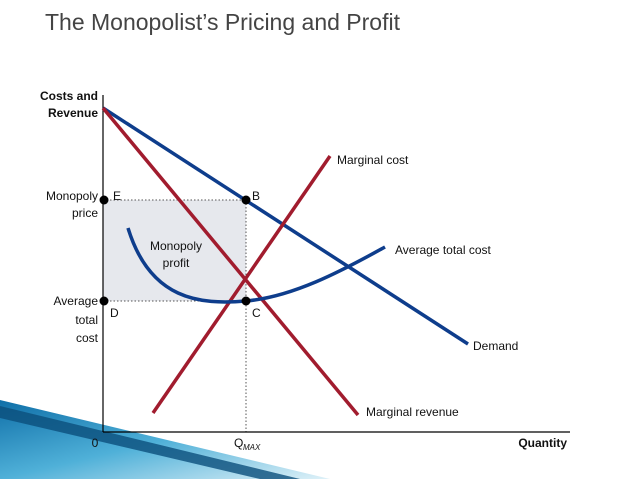 The image size is (638, 479). I want to click on point-c, so click(246, 301).